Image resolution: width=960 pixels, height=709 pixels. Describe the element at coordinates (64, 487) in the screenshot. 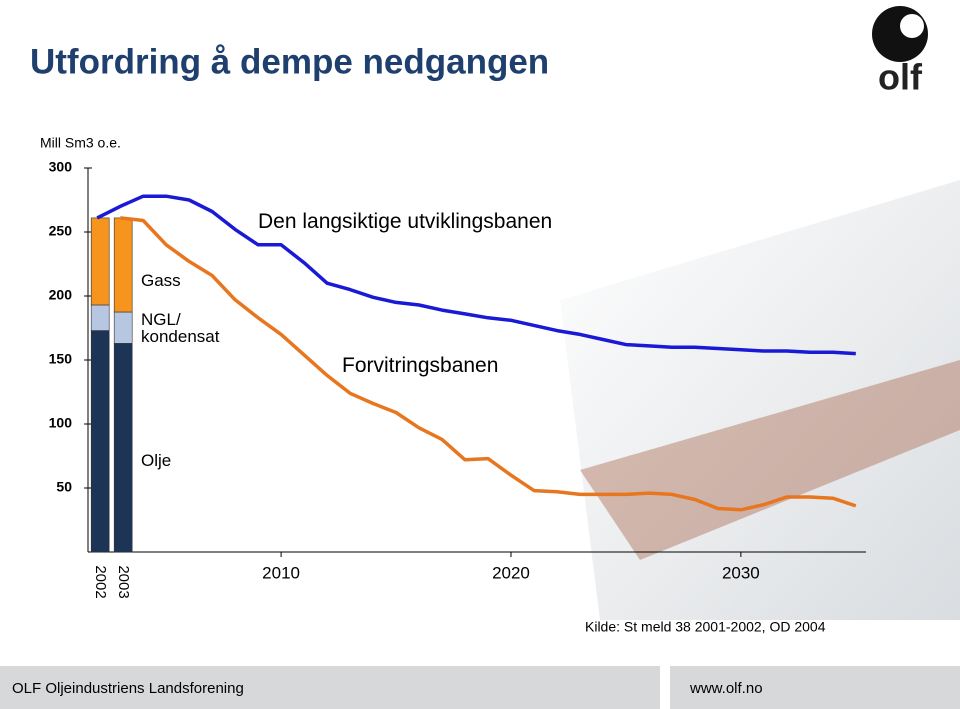

I see `y-tick-label: 50` at that location.